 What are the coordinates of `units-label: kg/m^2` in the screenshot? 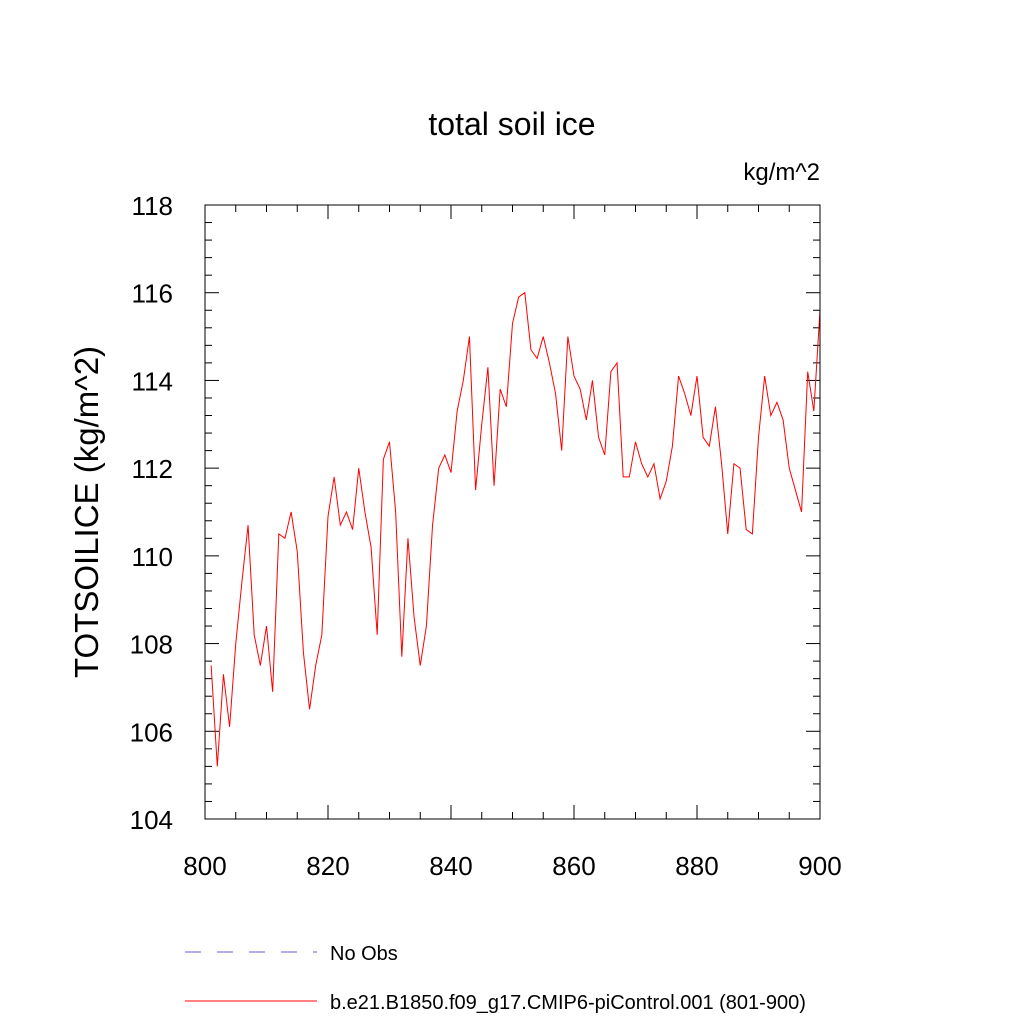 It's located at (781, 172).